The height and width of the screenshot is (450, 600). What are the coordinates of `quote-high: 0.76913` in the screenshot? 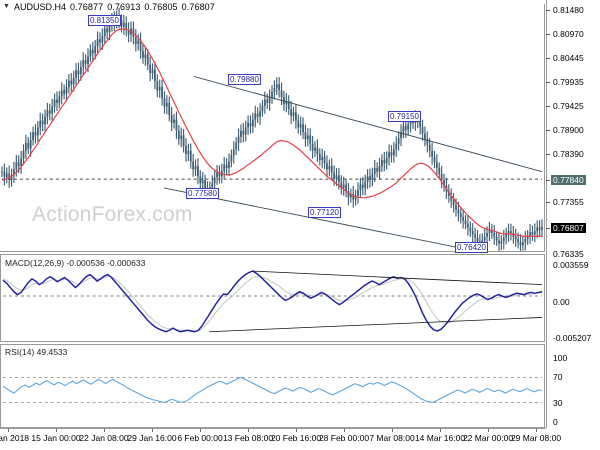 It's located at (124, 6).